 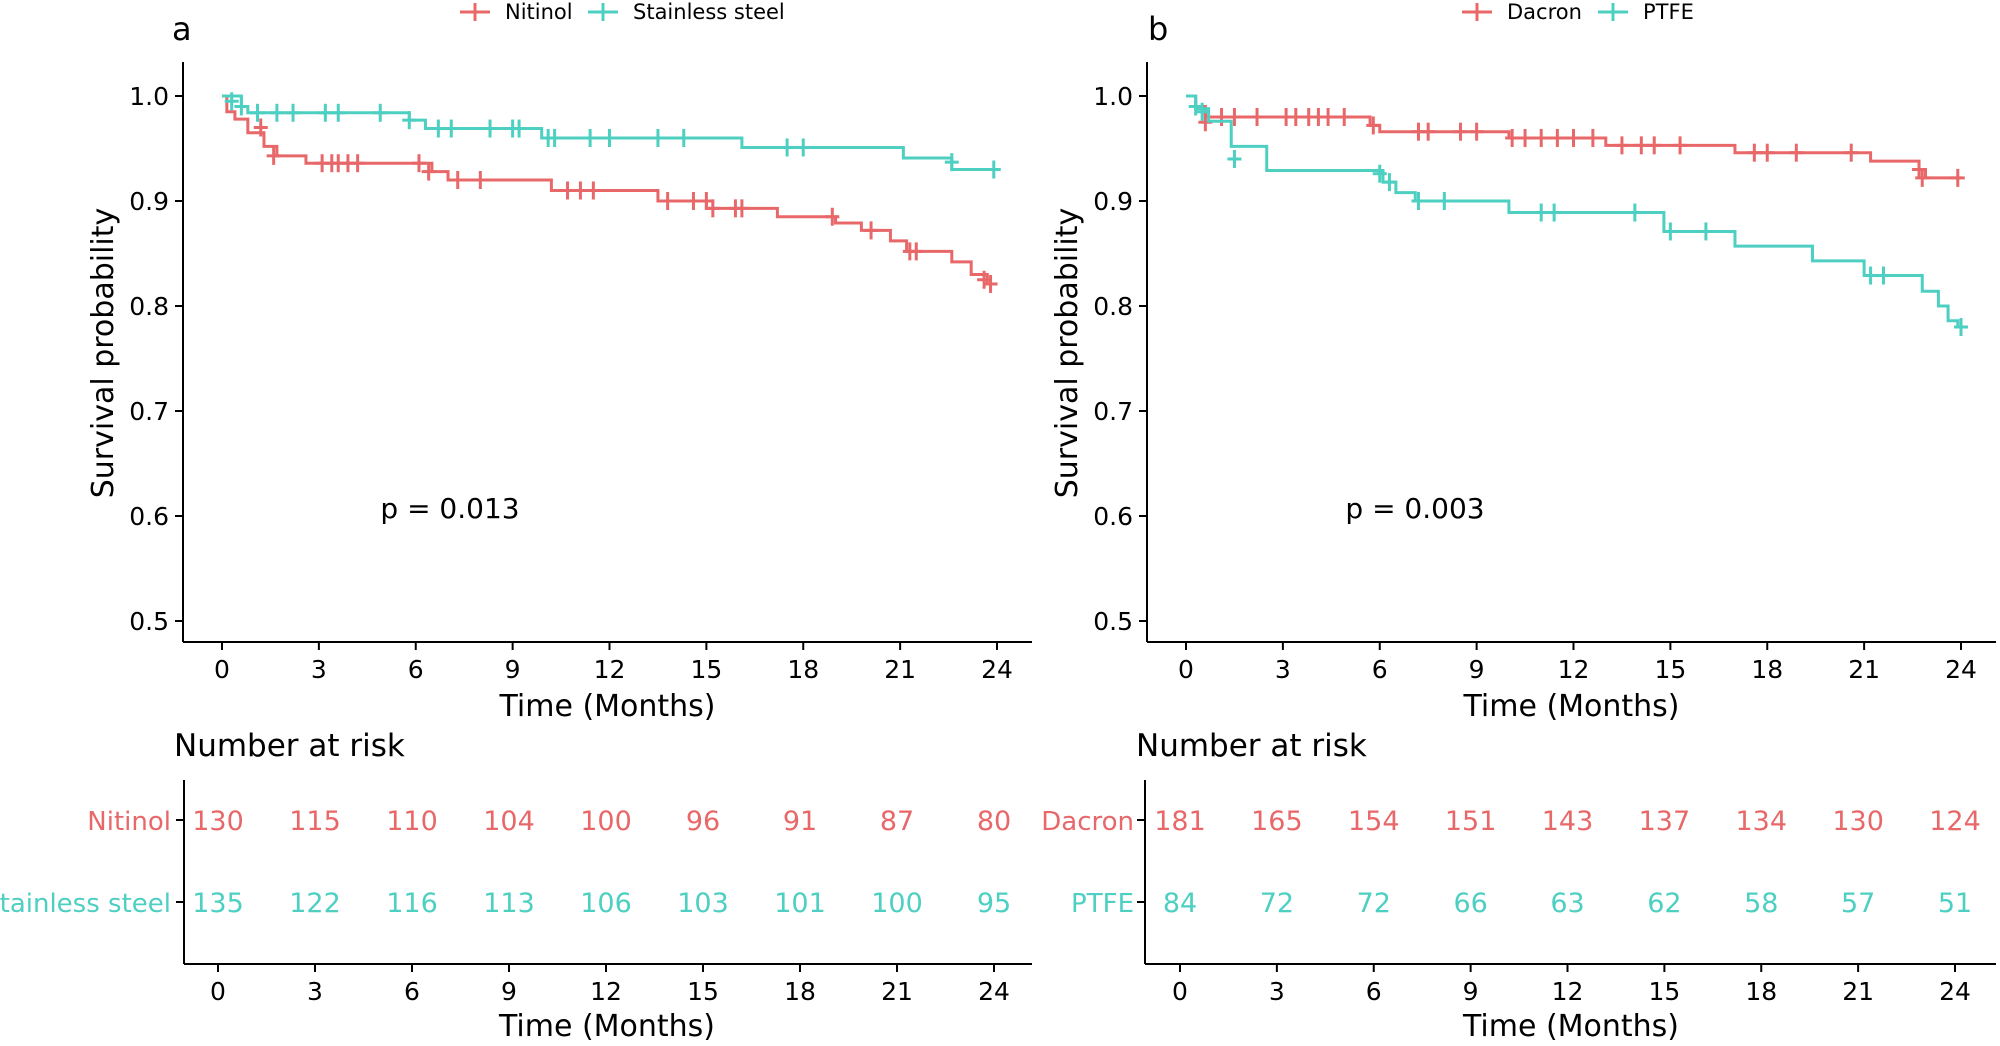 I want to click on risk-count: 122, so click(x=315, y=903).